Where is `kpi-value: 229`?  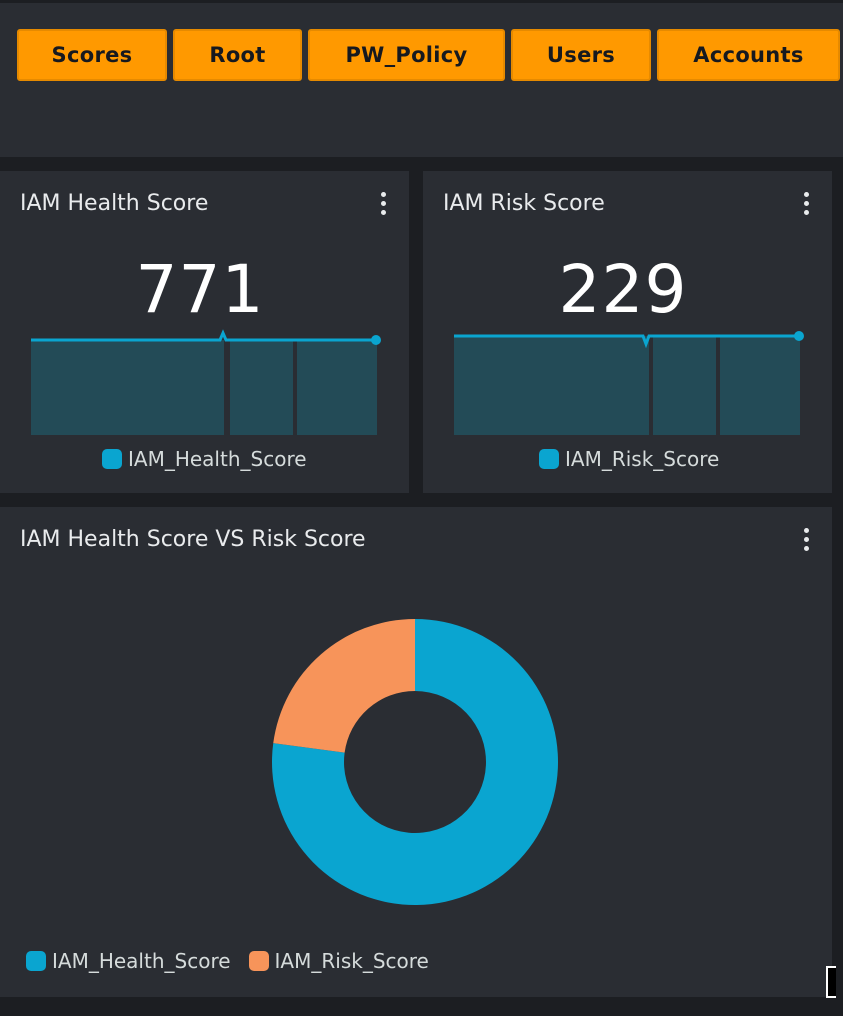 kpi-value: 229 is located at coordinates (623, 289).